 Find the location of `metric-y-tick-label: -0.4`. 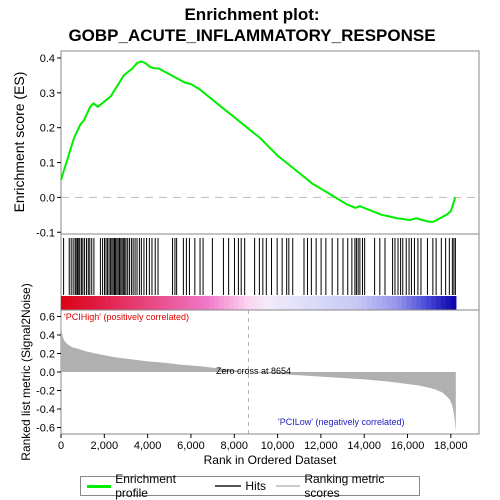

metric-y-tick-label: -0.4 is located at coordinates (45, 410).